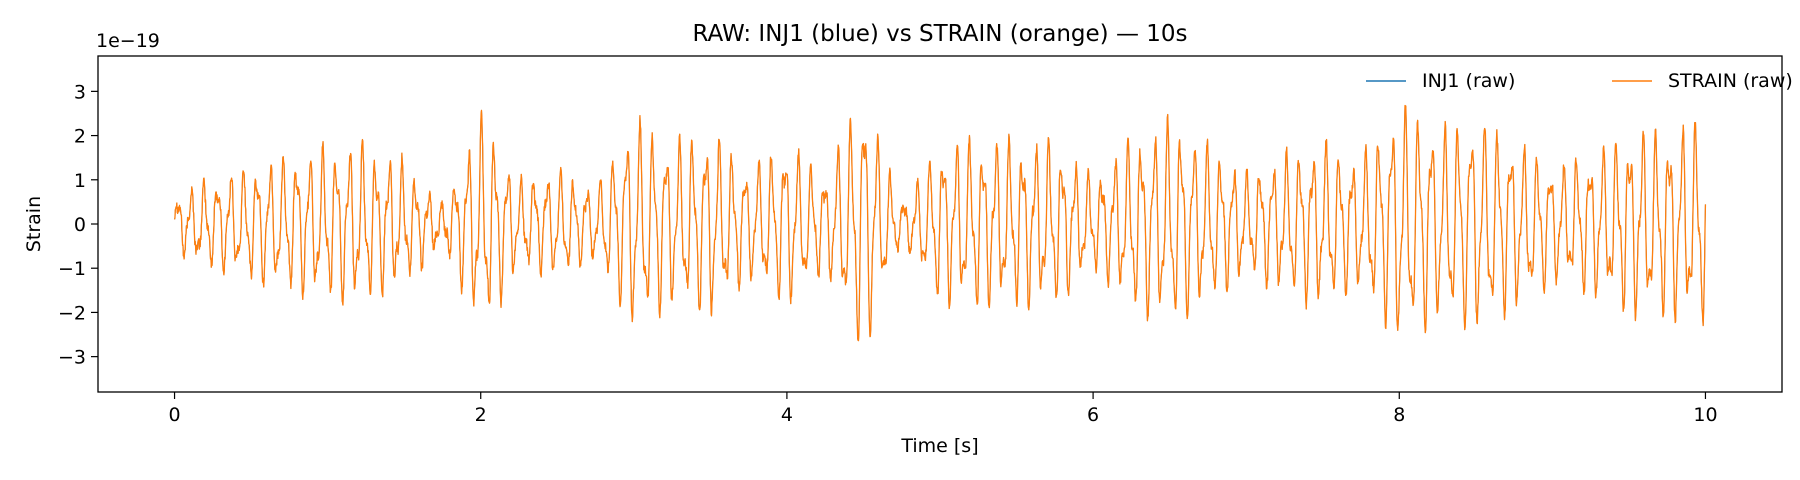 The width and height of the screenshot is (1800, 480). Describe the element at coordinates (943, 409) in the screenshot. I see `x-axis-ticks: 0 2 4 6 8 10` at that location.